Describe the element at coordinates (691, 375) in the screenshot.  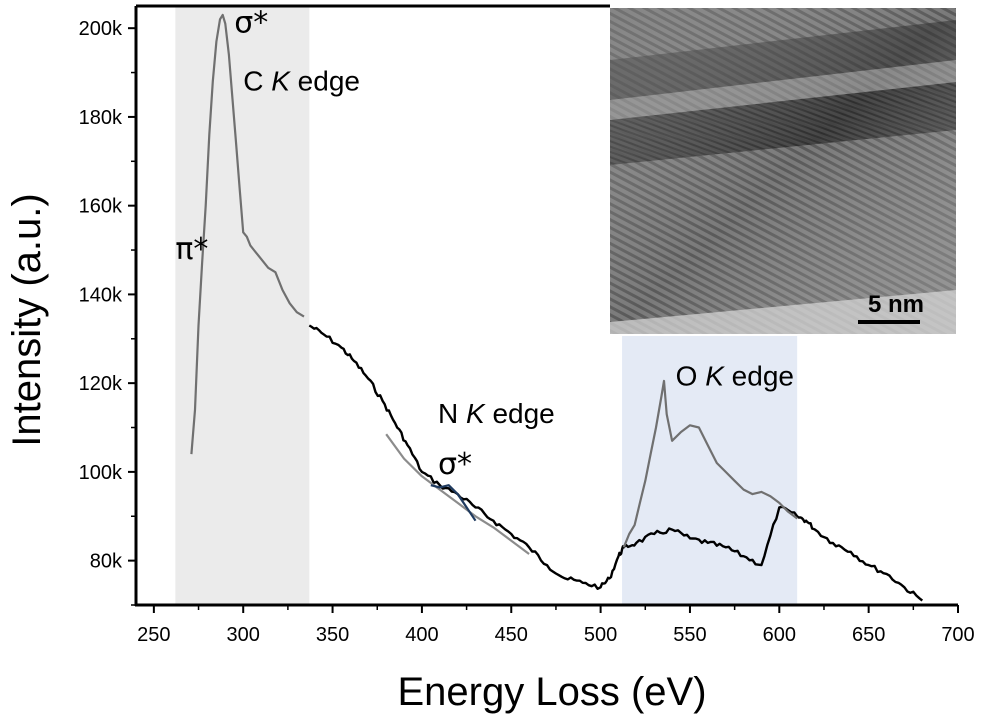
I see `annotation-part: O` at that location.